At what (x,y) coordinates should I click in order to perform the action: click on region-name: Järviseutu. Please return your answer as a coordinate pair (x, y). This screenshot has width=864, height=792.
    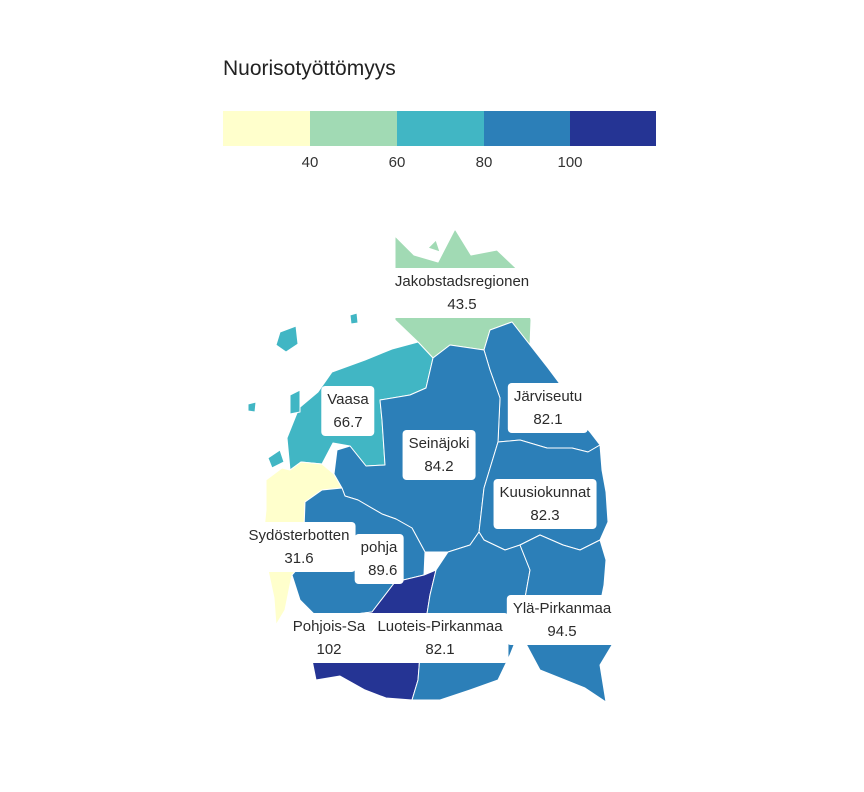
    Looking at the image, I should click on (548, 396).